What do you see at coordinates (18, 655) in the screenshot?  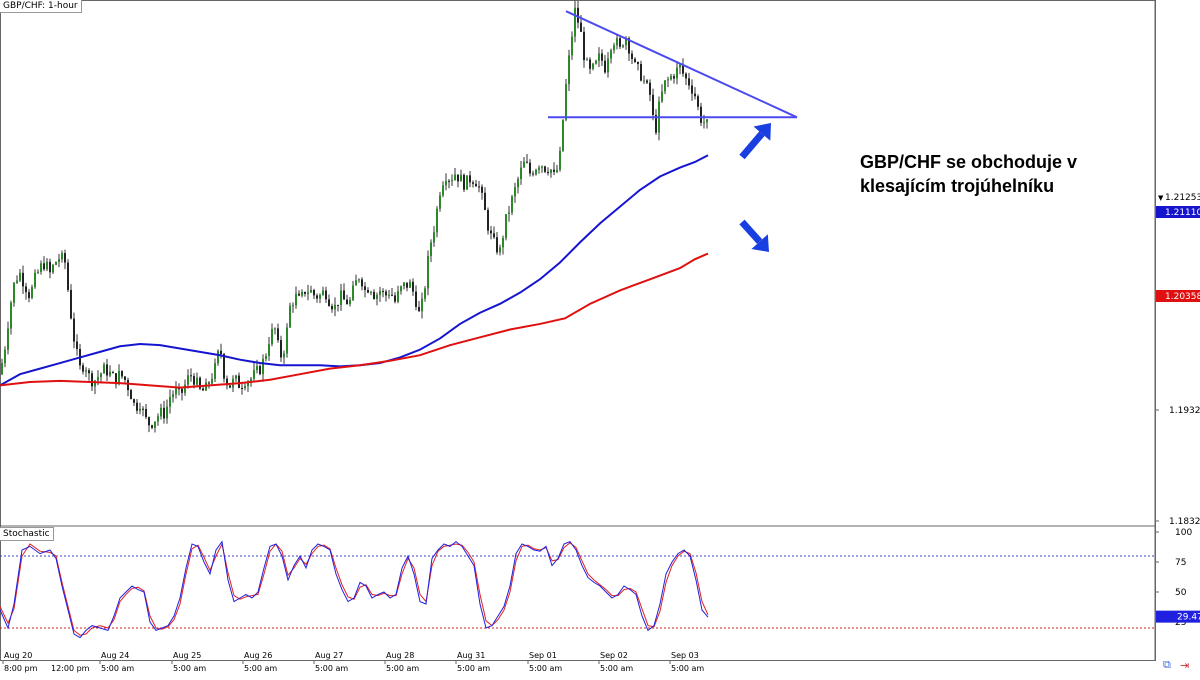 I see `time-label: Aug 20` at bounding box center [18, 655].